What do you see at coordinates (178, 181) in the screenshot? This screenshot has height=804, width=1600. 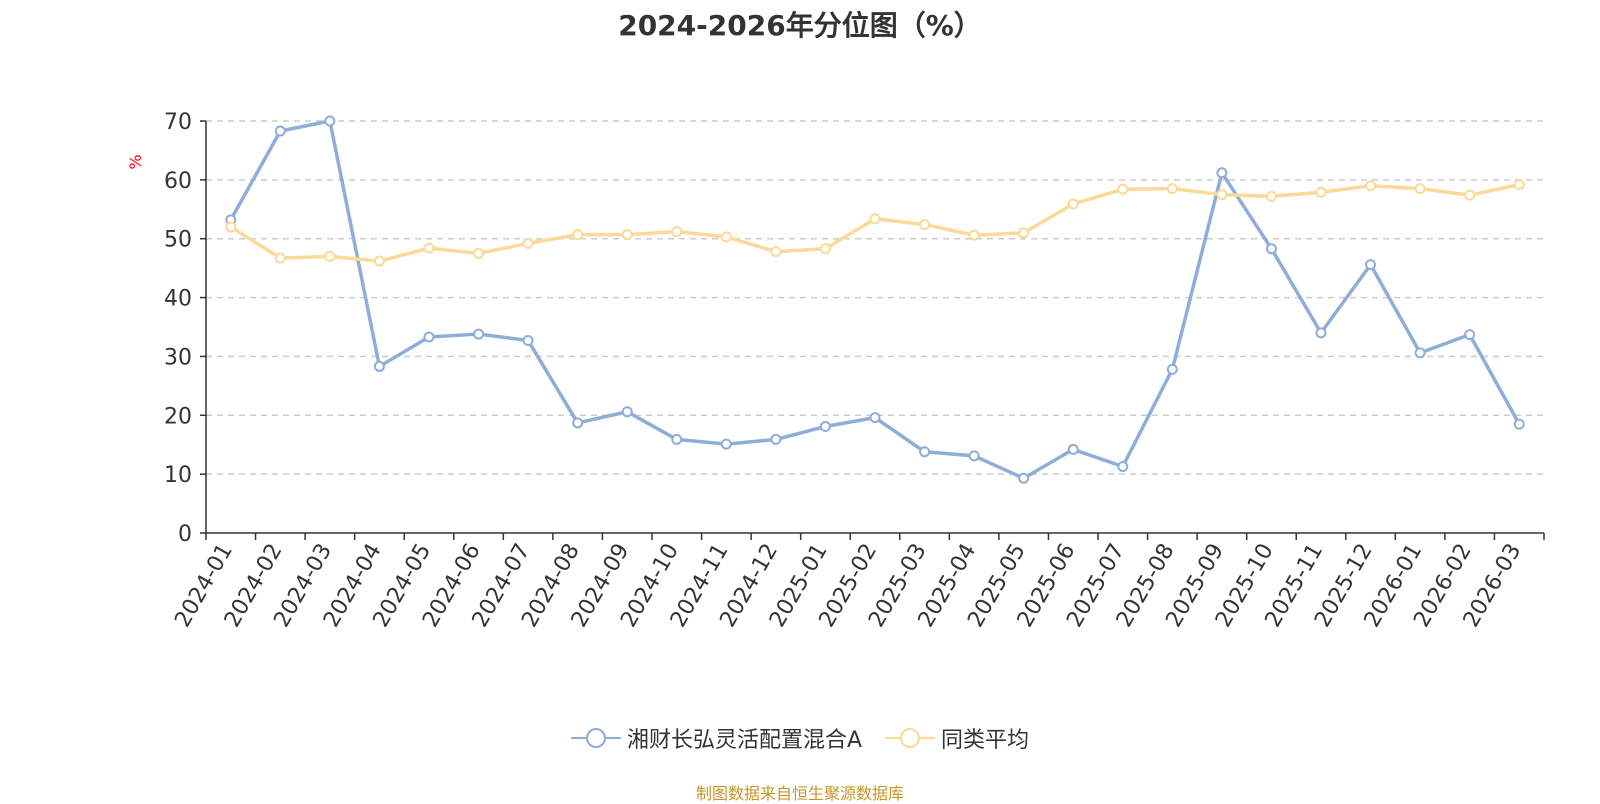 I see `y-tick-label-60: 60` at bounding box center [178, 181].